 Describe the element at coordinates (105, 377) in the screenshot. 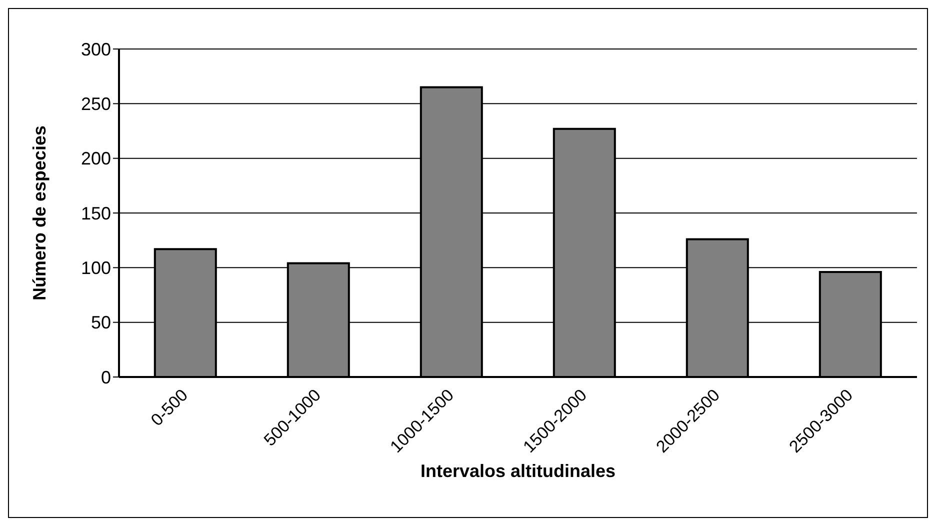

I see `y-tick-label: 0` at that location.